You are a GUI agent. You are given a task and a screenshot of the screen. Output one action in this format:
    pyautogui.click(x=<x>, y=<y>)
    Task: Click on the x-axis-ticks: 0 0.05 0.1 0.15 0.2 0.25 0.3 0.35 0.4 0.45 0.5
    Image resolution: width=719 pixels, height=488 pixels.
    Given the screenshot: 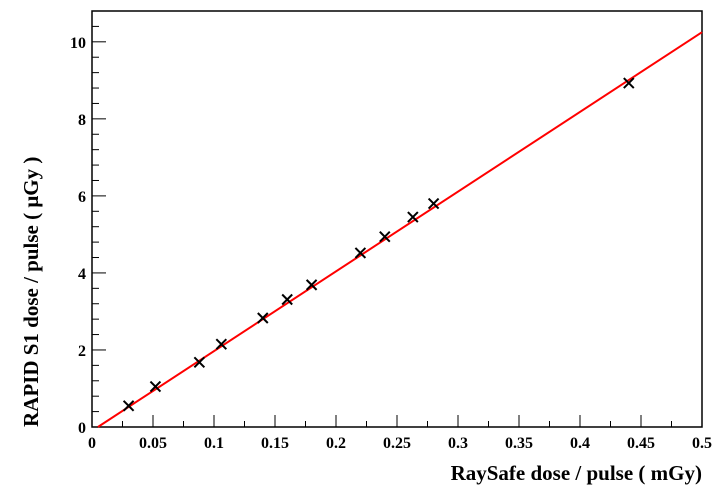 What is the action you would take?
    pyautogui.click(x=400, y=433)
    